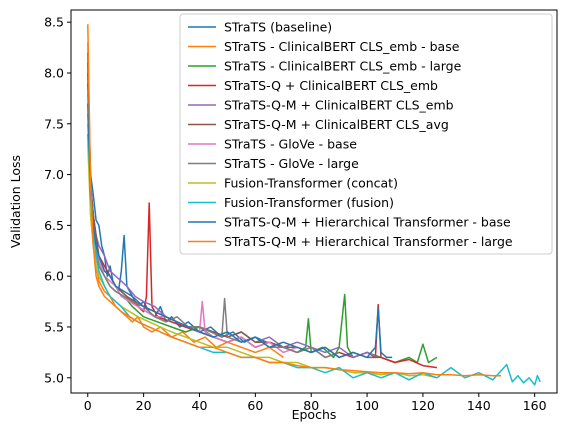 Image resolution: width=567 pixels, height=432 pixels. I want to click on x-tick-label: 60, so click(255, 405).